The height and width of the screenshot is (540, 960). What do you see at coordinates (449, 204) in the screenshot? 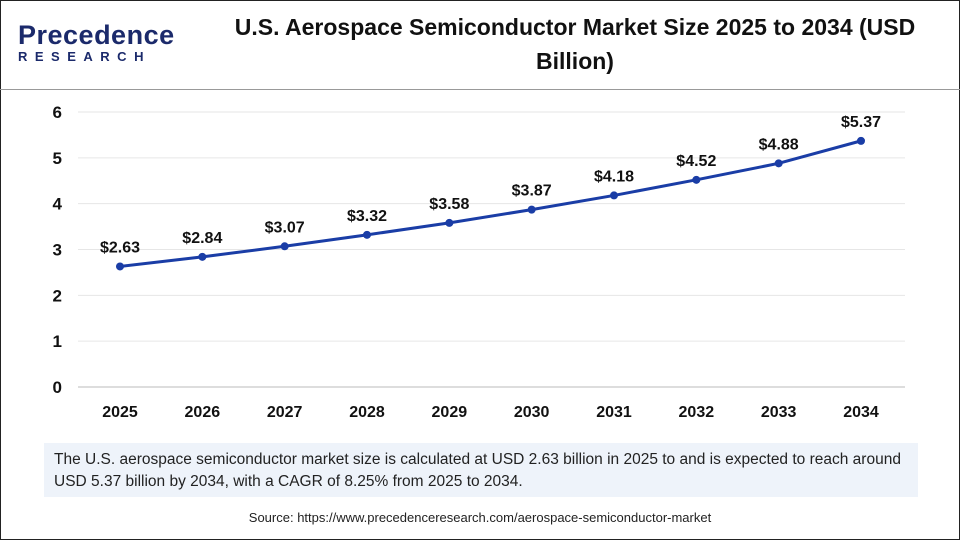
I see `data-label: $3.58` at bounding box center [449, 204].